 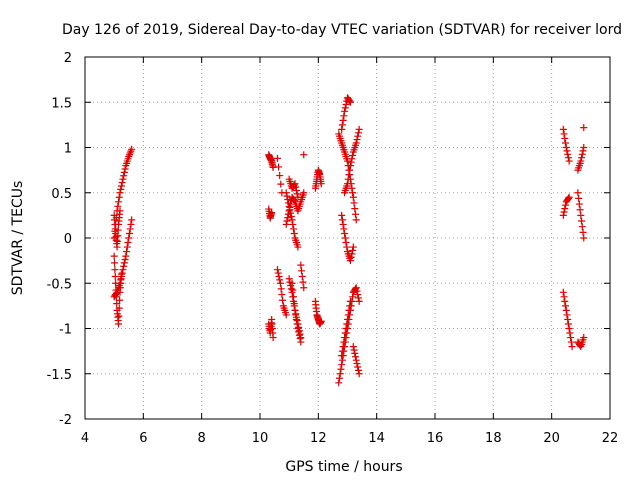 What do you see at coordinates (610, 438) in the screenshot?
I see `x-tick-label: 22` at bounding box center [610, 438].